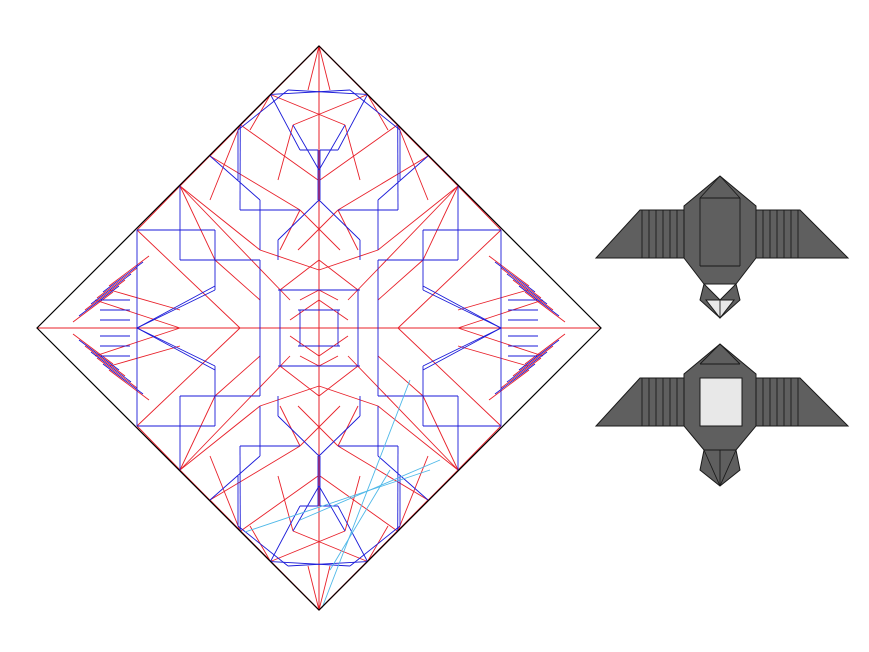 This screenshot has width=869, height=652. I want to click on left-wing, so click(639, 402).